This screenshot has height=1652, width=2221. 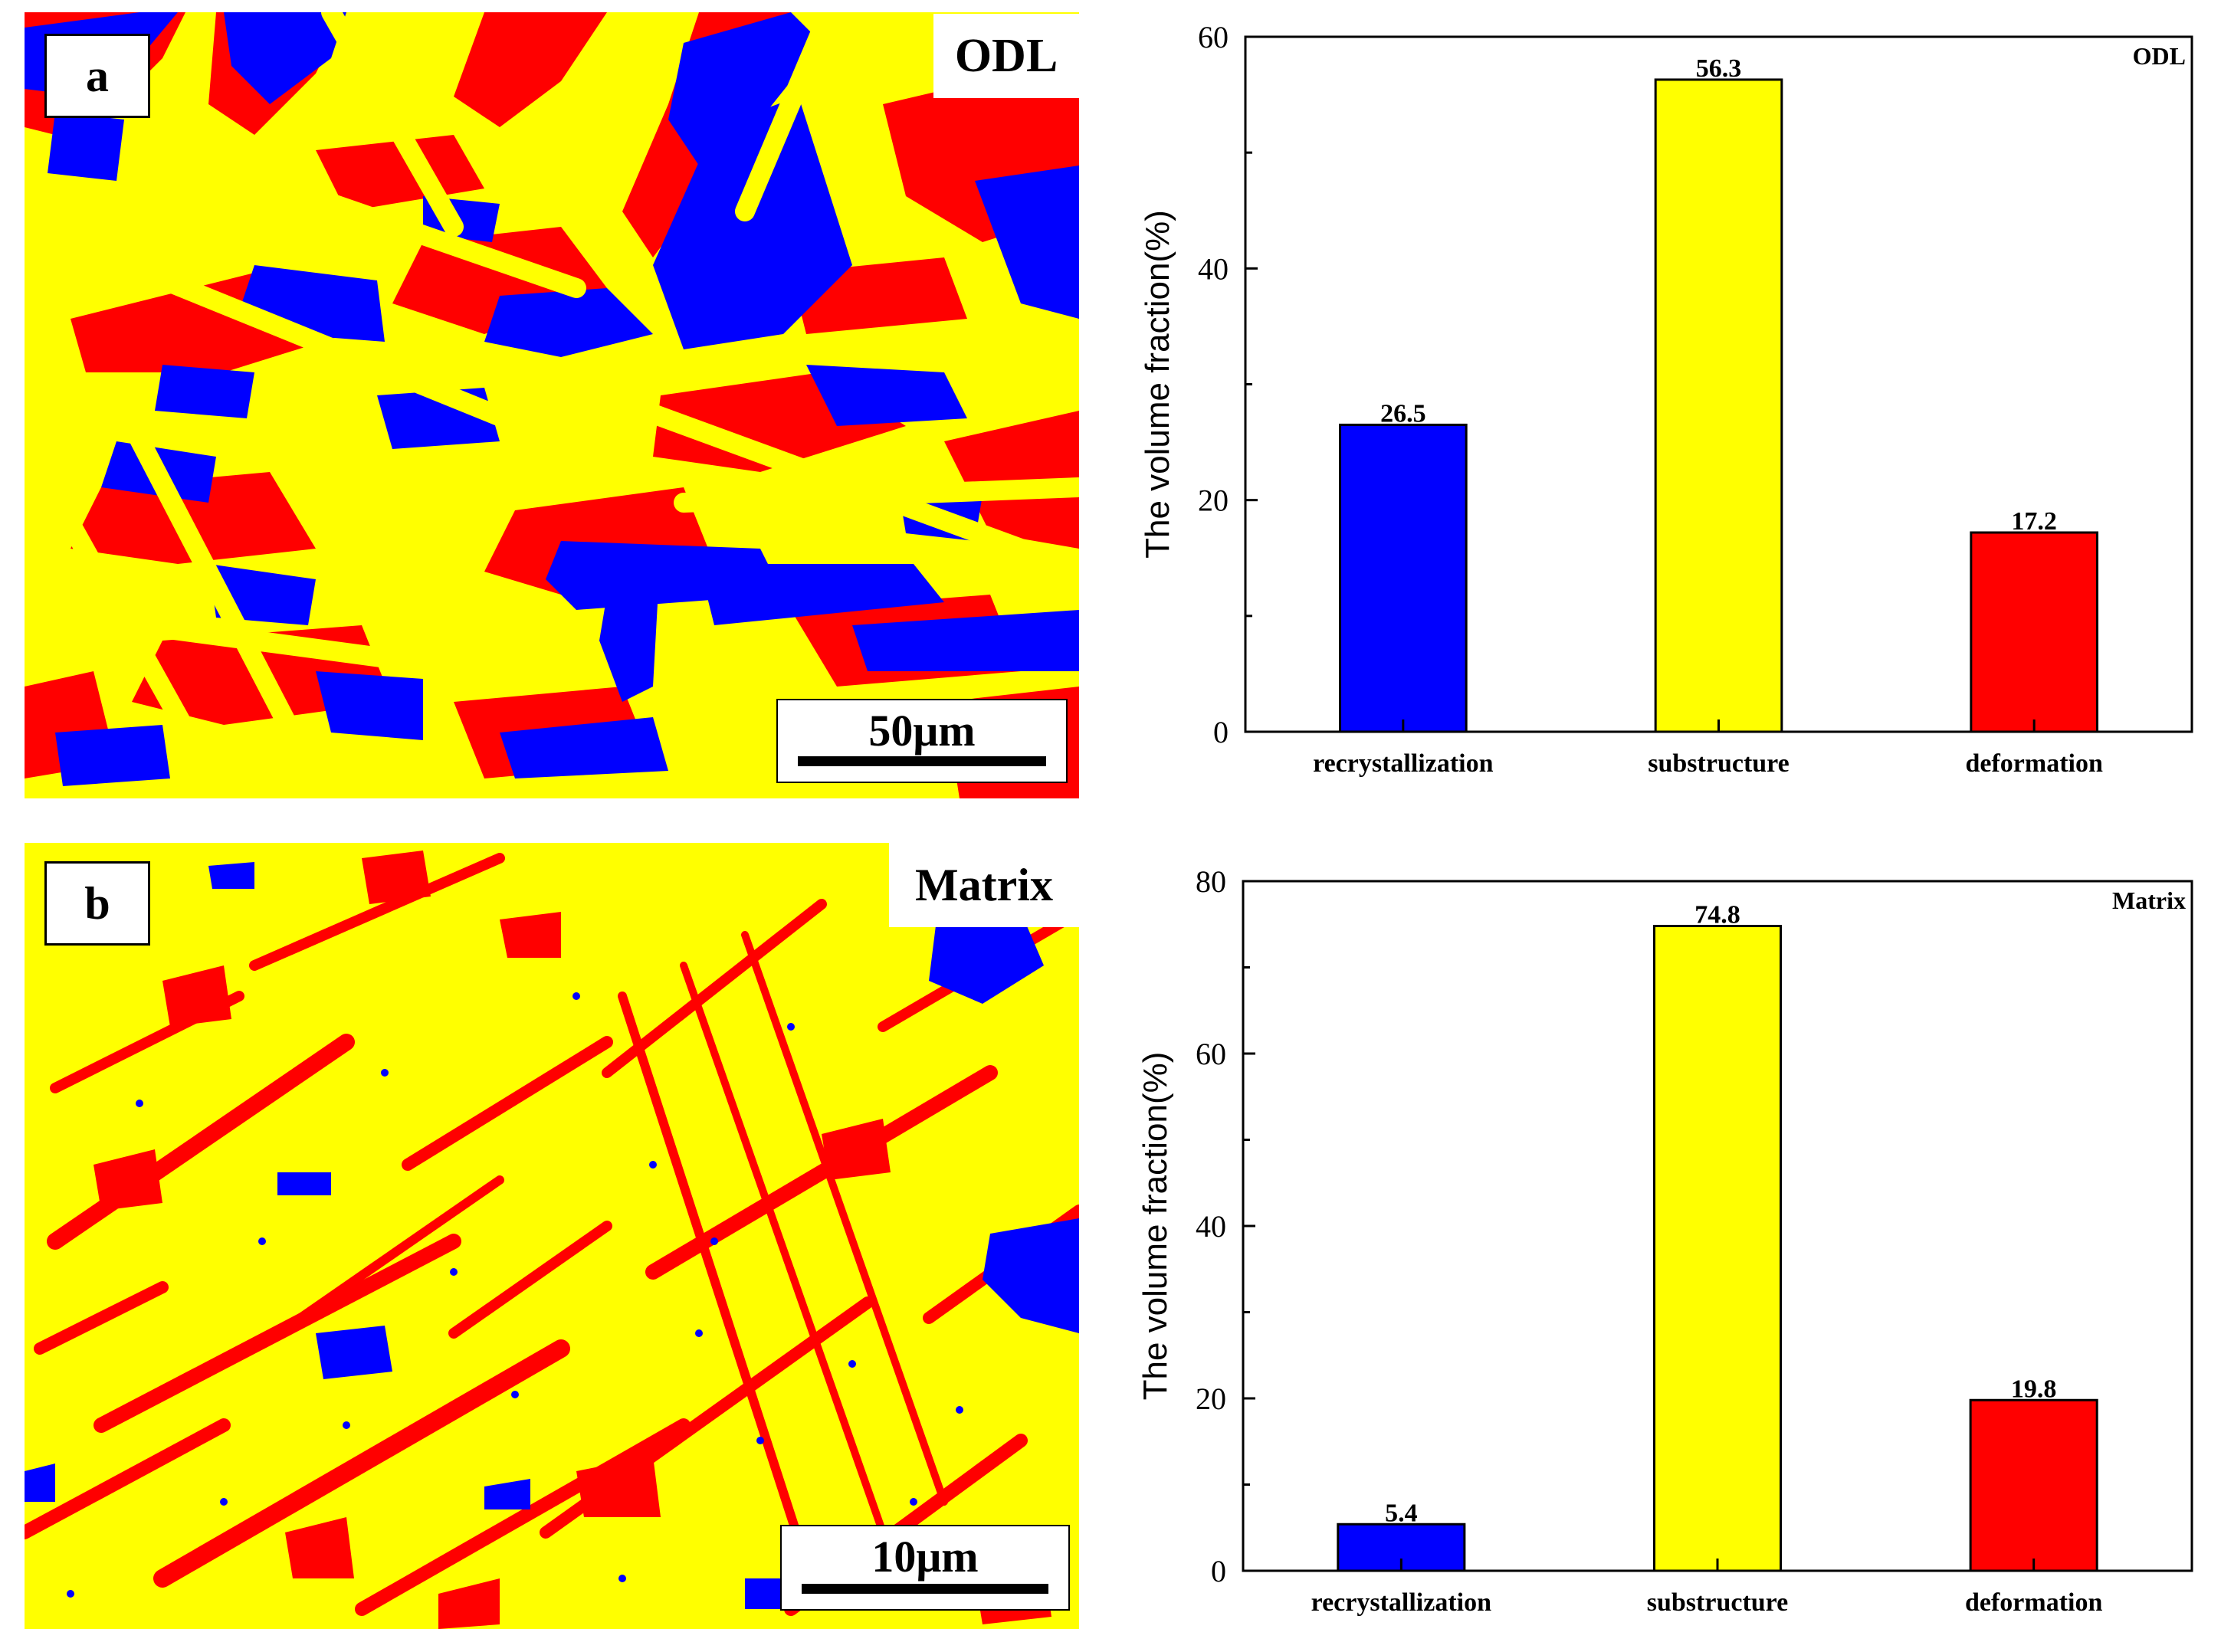 I want to click on bar-value-label: 56.3, so click(x=1719, y=69).